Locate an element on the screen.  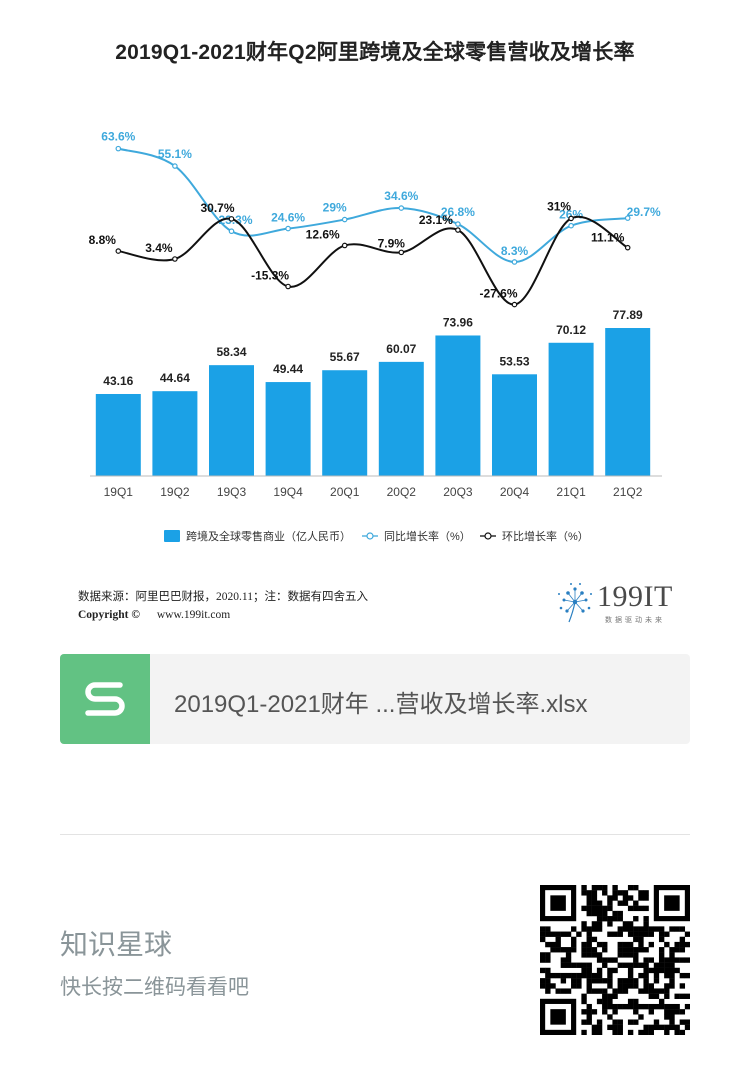
qoq-label-21Q1: 31% is located at coordinates (559, 206).